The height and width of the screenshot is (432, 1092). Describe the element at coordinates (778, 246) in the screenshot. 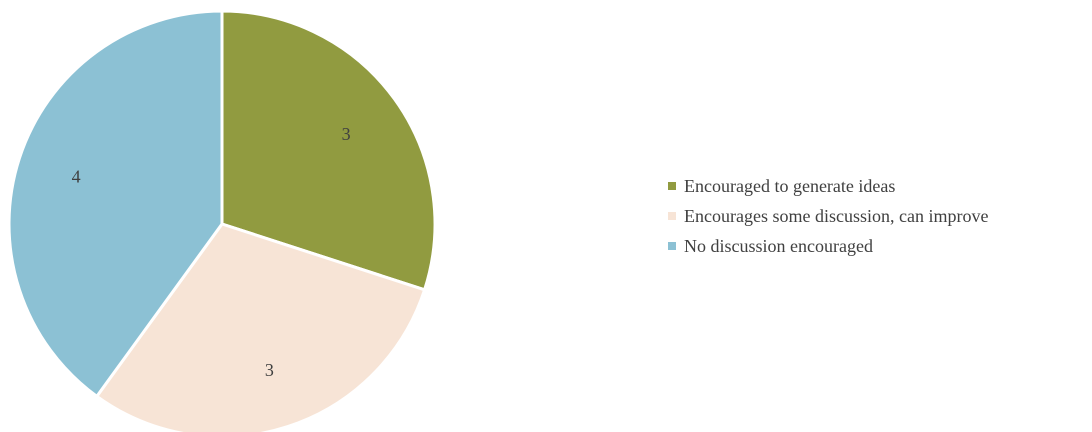

I see `legend-label: No discussion encouraged` at that location.